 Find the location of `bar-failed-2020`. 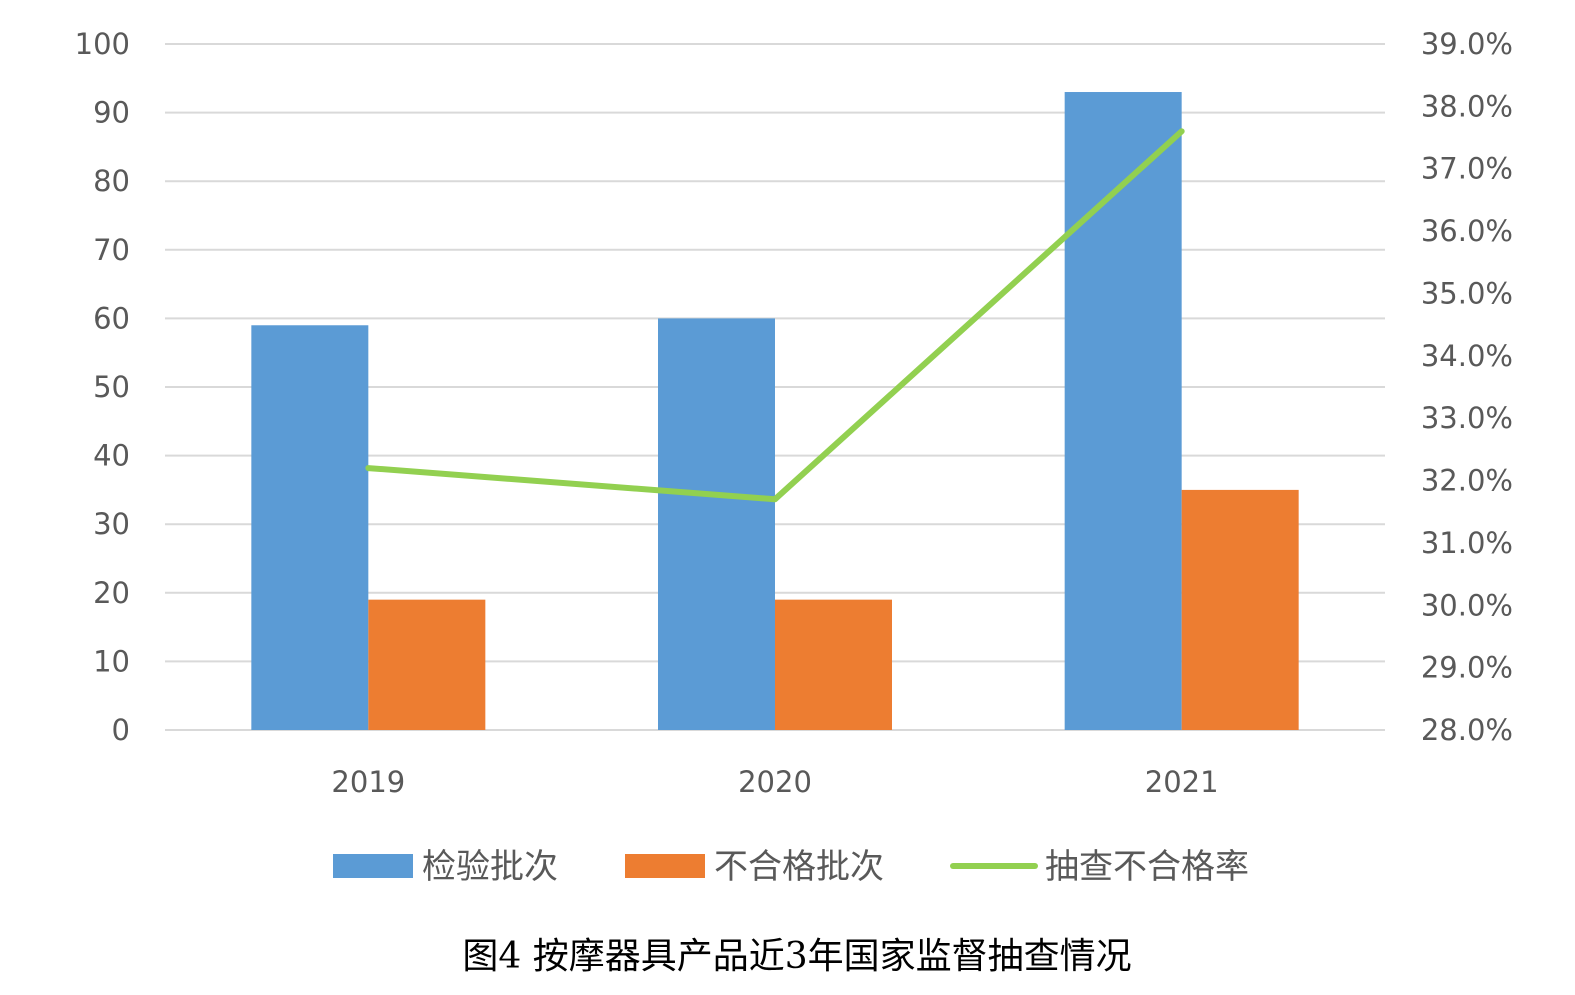

bar-failed-2020 is located at coordinates (833, 664).